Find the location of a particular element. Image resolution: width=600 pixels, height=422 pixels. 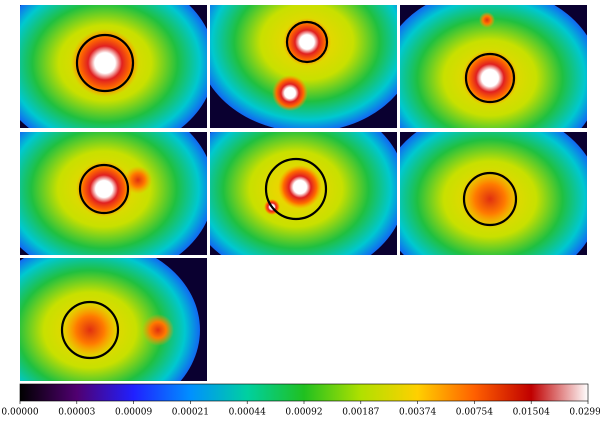

colorbar-tick-label: 0.00009 is located at coordinates (133, 413).